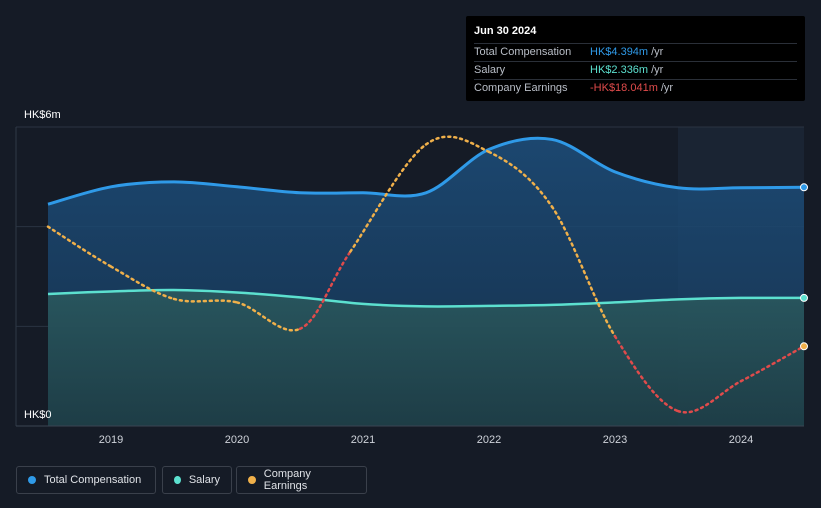 The width and height of the screenshot is (821, 508). I want to click on total-compensation-endpoint, so click(804, 187).